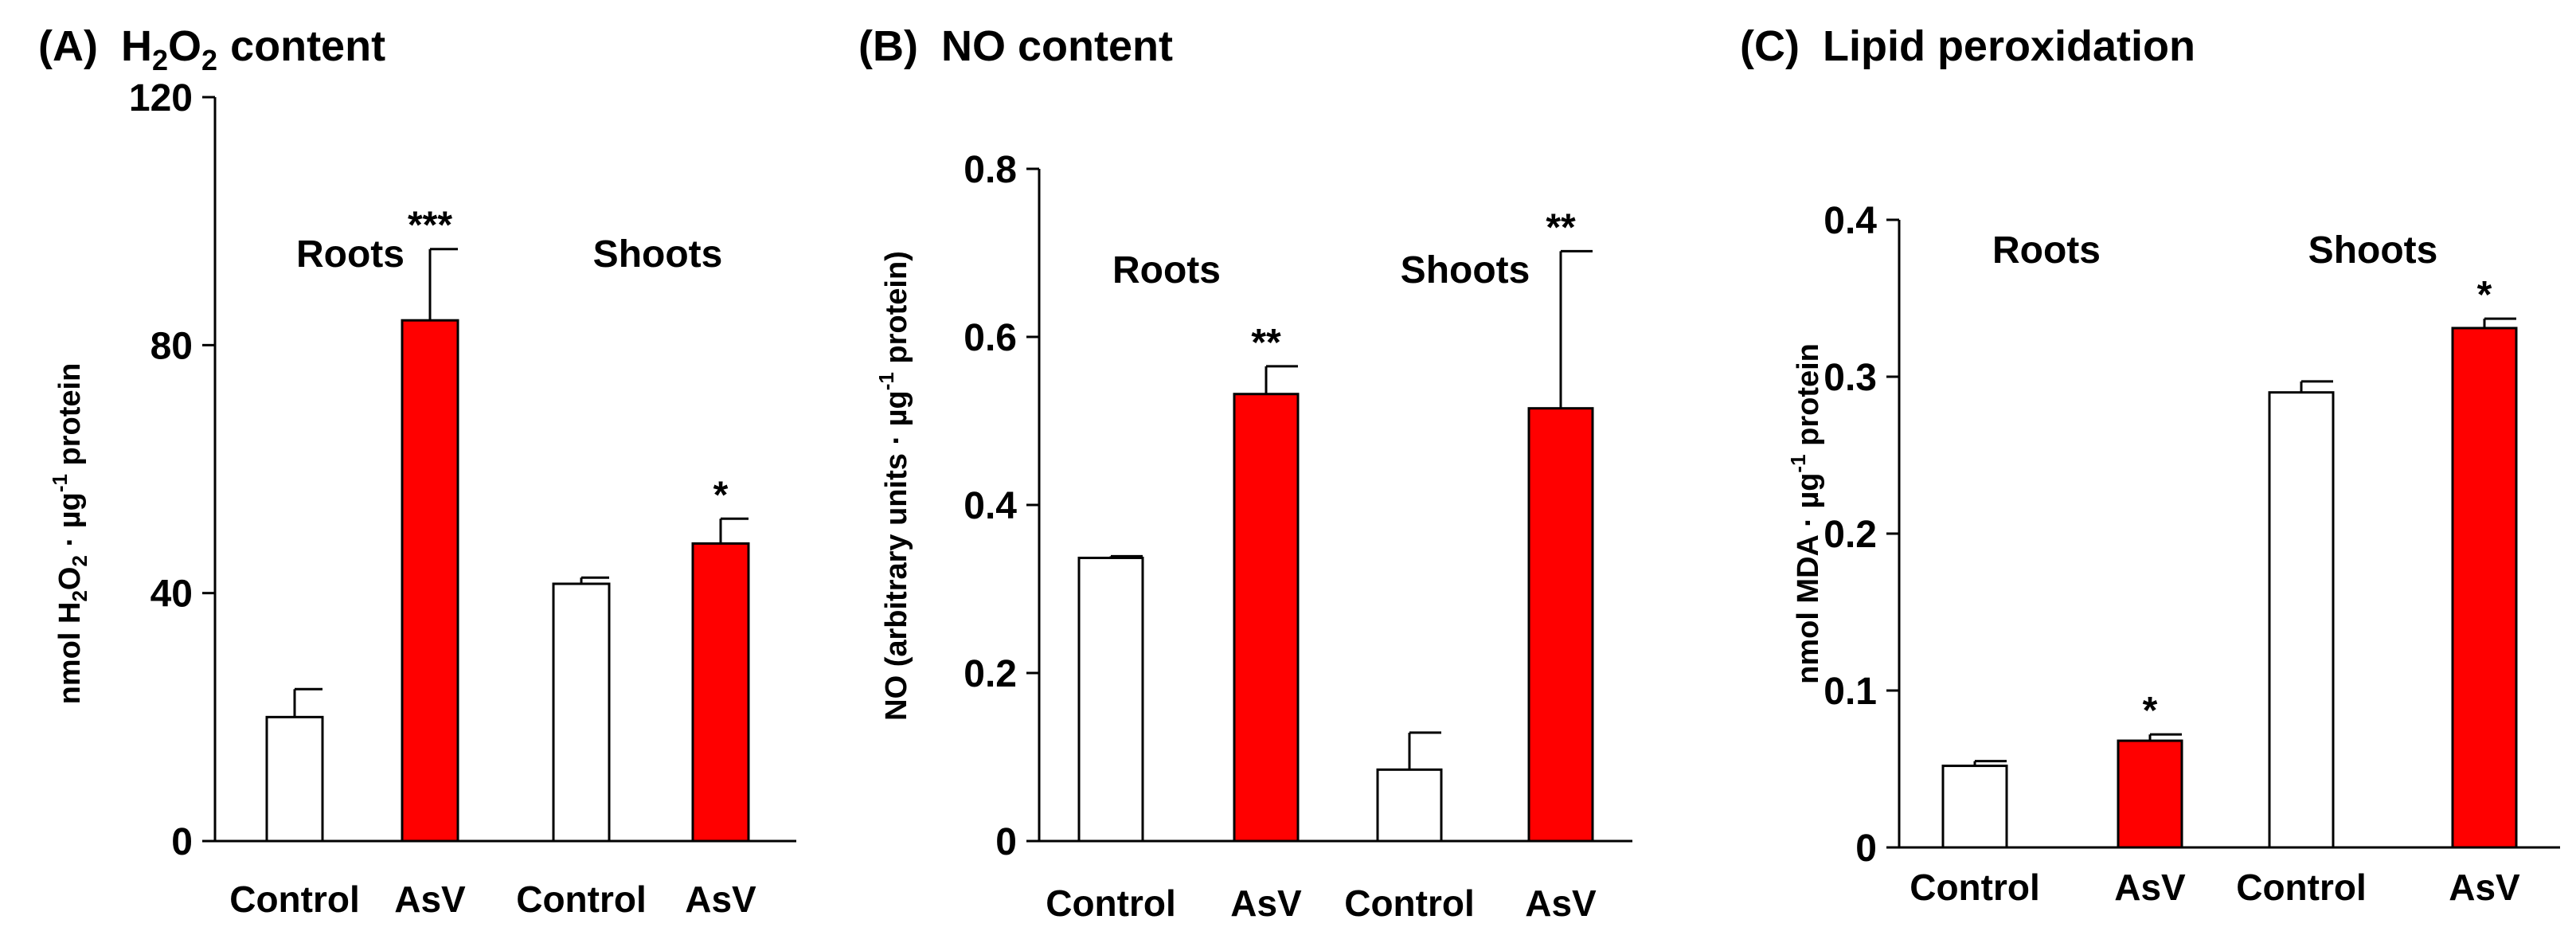  What do you see at coordinates (1851, 378) in the screenshot?
I see `panel-c-ytick-label: 0.3` at bounding box center [1851, 378].